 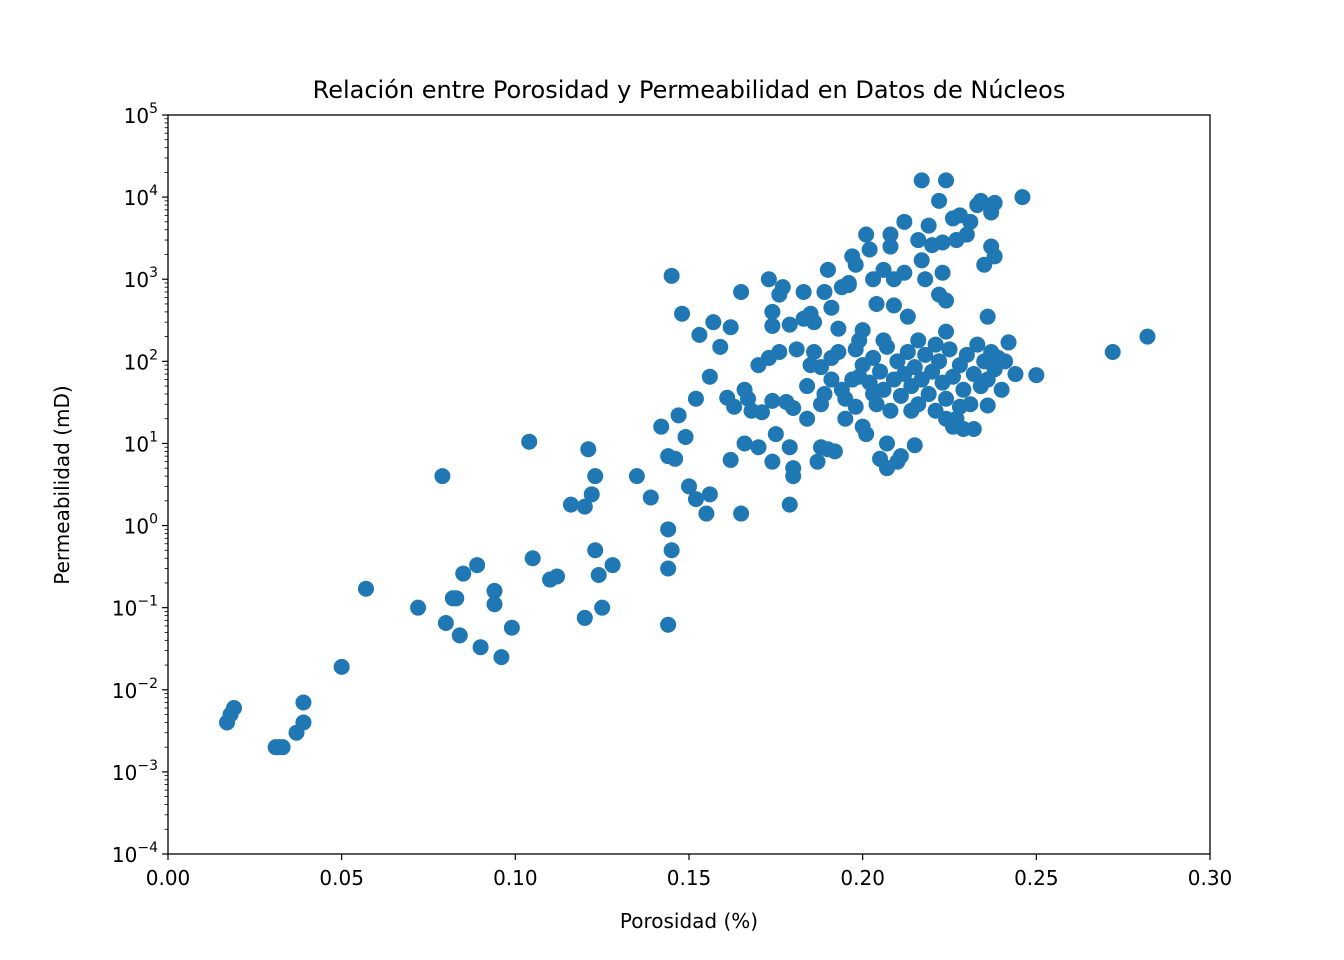 I want to click on y-tick-label: 10², so click(x=141, y=360).